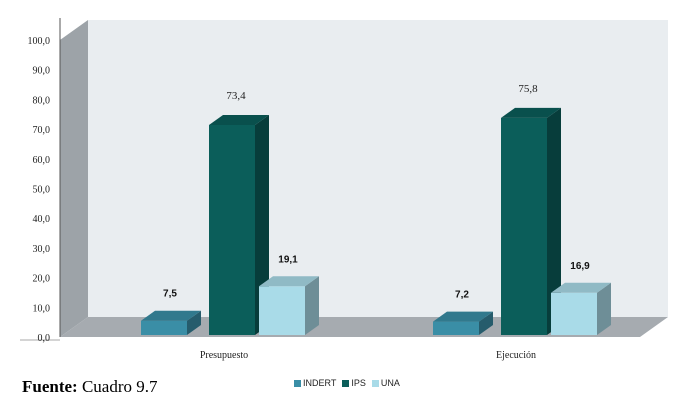 Image resolution: width=678 pixels, height=397 pixels. Describe the element at coordinates (224, 355) in the screenshot. I see `category-label: Presupuesto` at that location.